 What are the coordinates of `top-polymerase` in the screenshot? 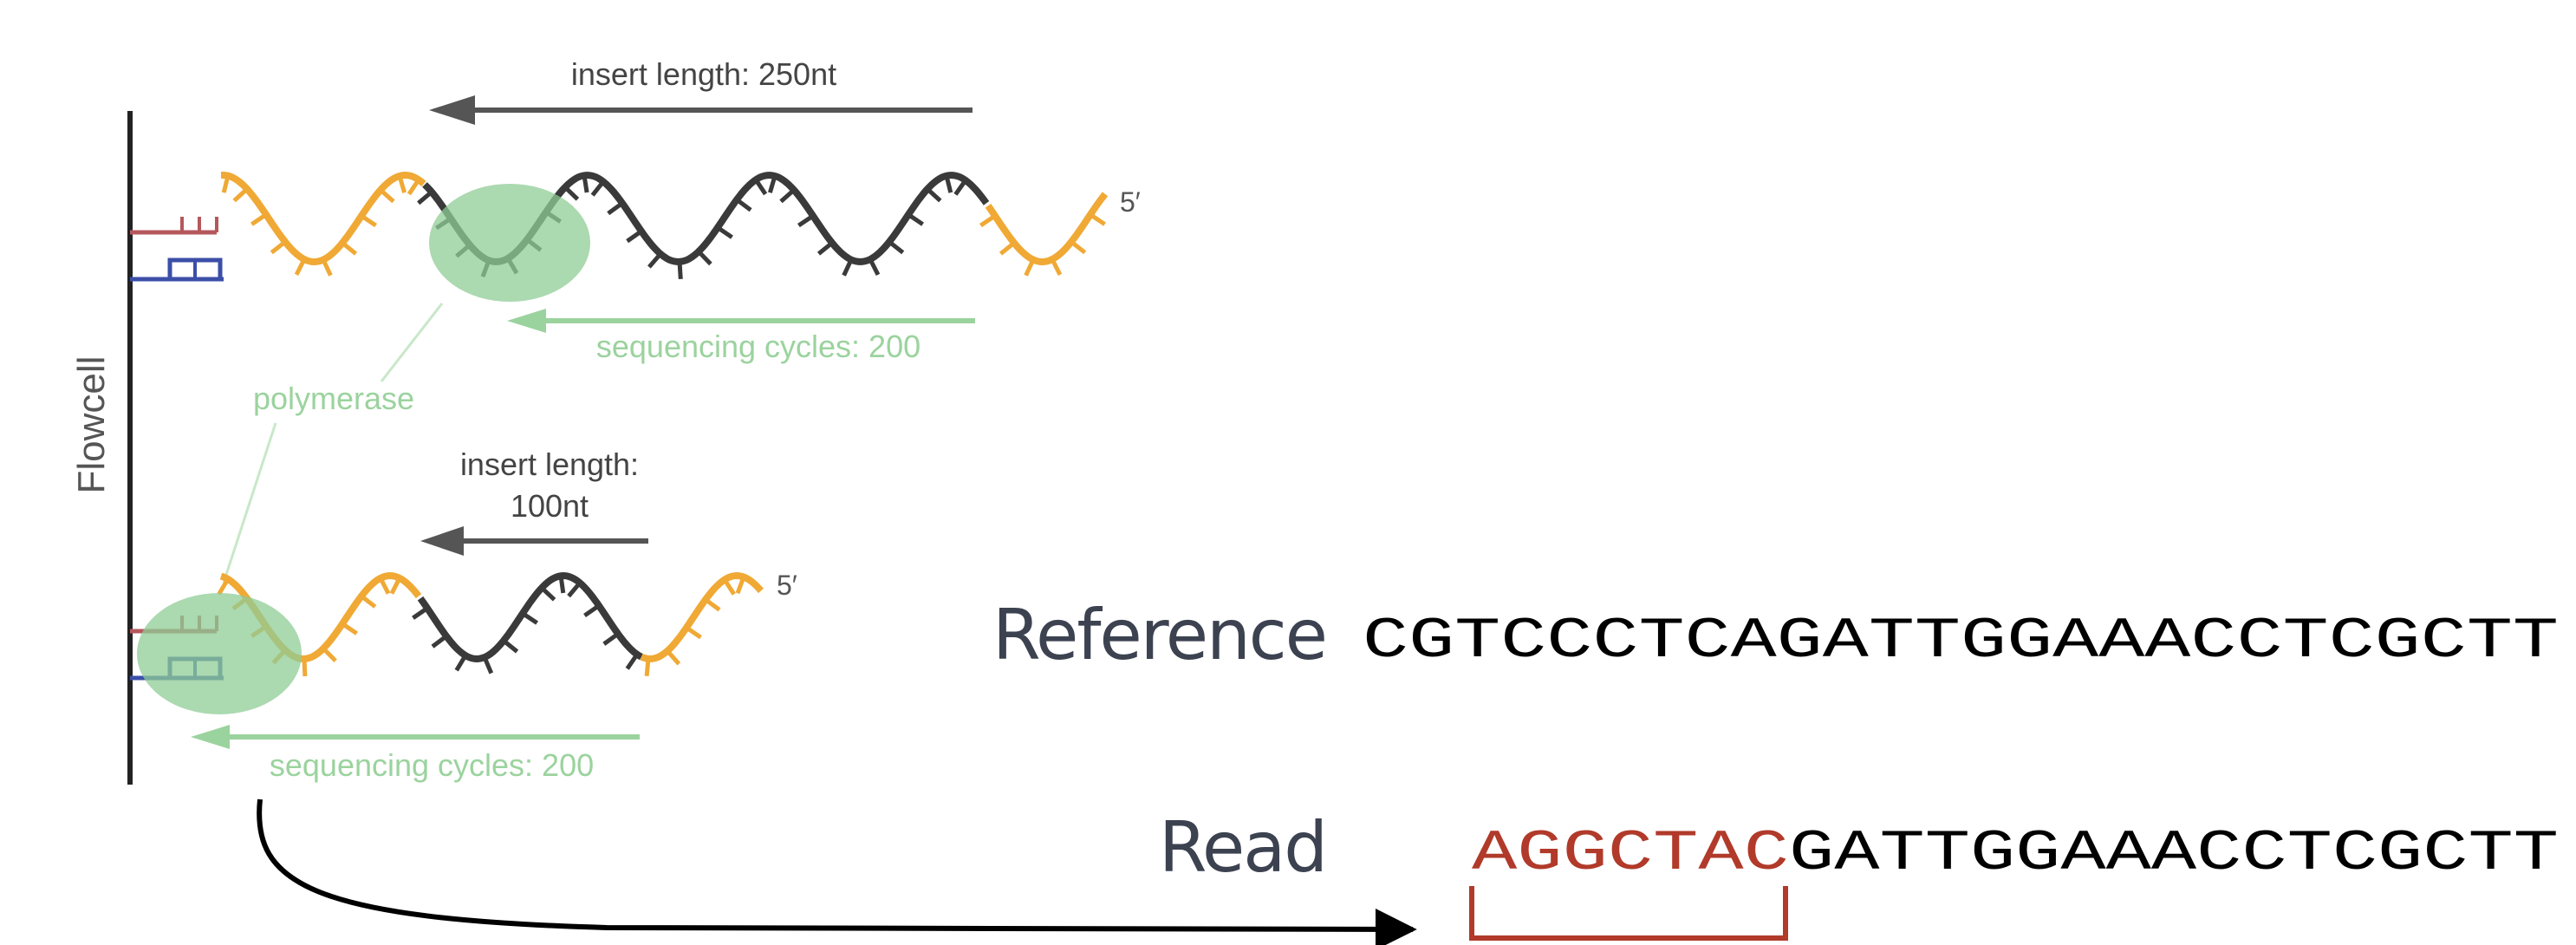 It's located at (509, 243).